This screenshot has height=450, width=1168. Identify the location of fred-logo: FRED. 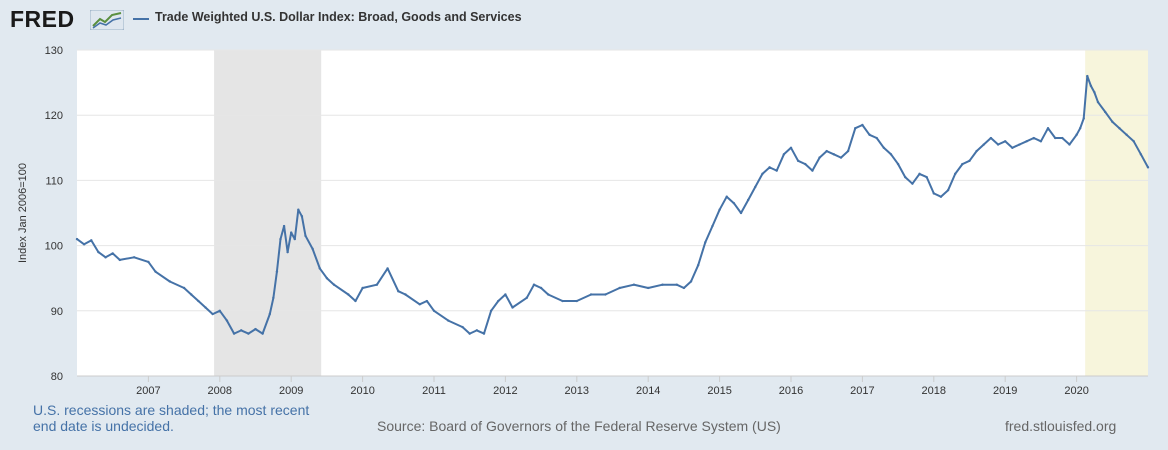
(42, 19).